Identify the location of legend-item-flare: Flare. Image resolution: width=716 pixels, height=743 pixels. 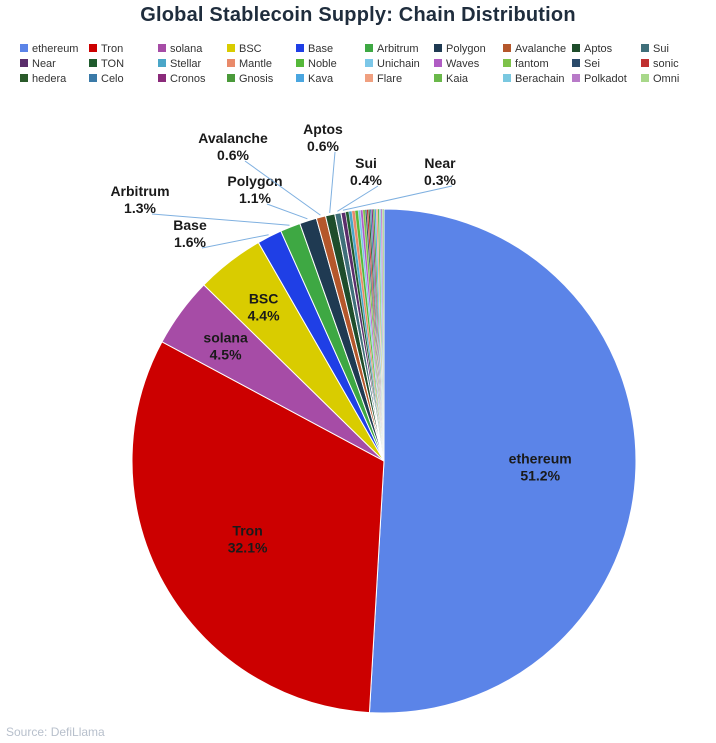
(383, 79).